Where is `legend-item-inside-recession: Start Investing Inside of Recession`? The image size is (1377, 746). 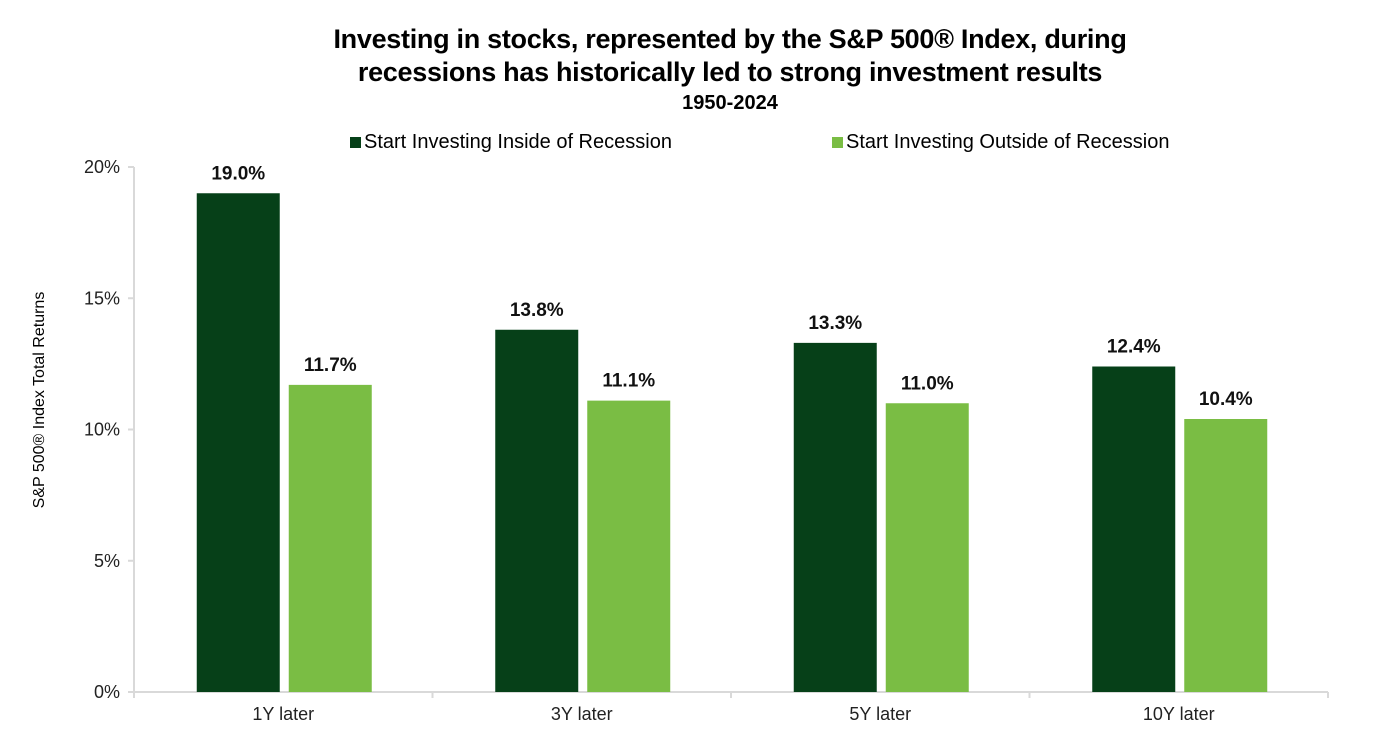
legend-item-inside-recession: Start Investing Inside of Recession is located at coordinates (511, 142).